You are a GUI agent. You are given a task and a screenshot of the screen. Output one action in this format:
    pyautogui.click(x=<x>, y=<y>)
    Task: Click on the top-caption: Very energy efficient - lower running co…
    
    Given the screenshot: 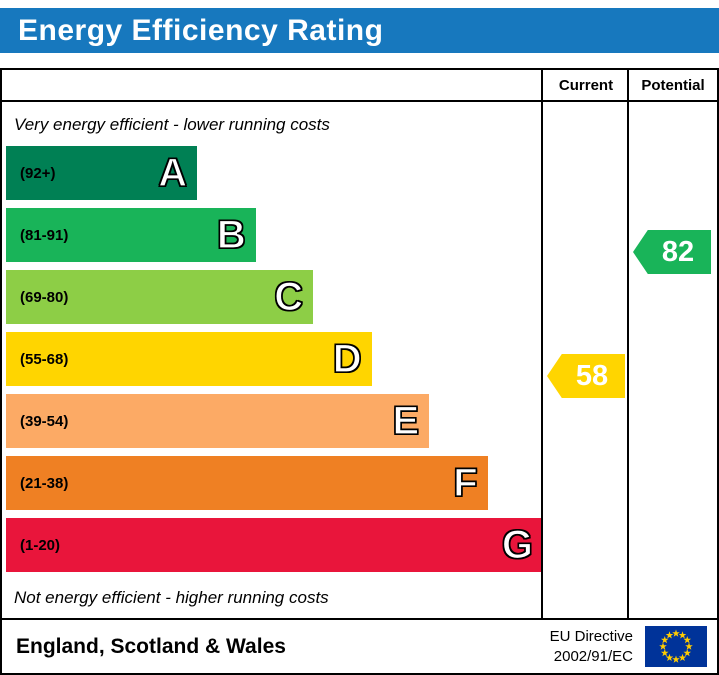 What is the action you would take?
    pyautogui.click(x=172, y=124)
    